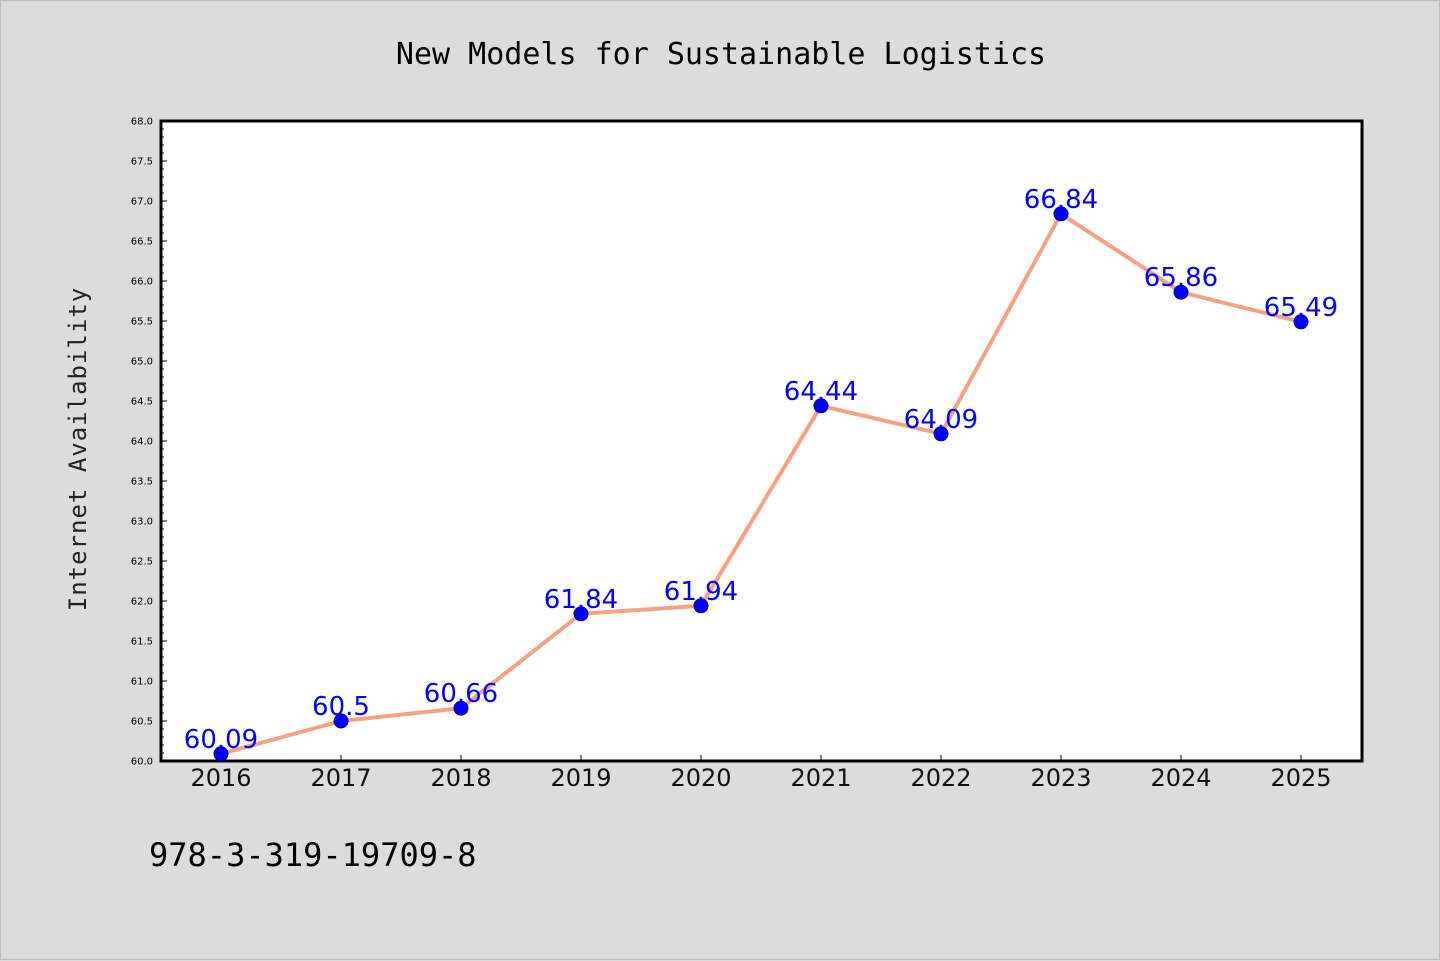  What do you see at coordinates (820, 778) in the screenshot?
I see `x-tick-label: 2021` at bounding box center [820, 778].